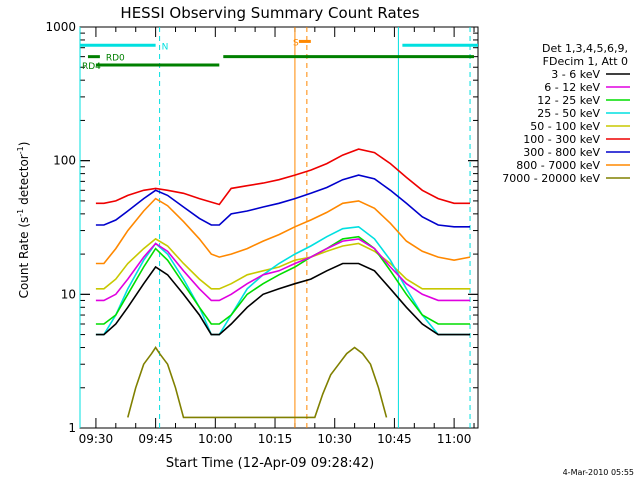  Describe the element at coordinates (334, 439) in the screenshot. I see `x-tick-label: 10:30` at that location.